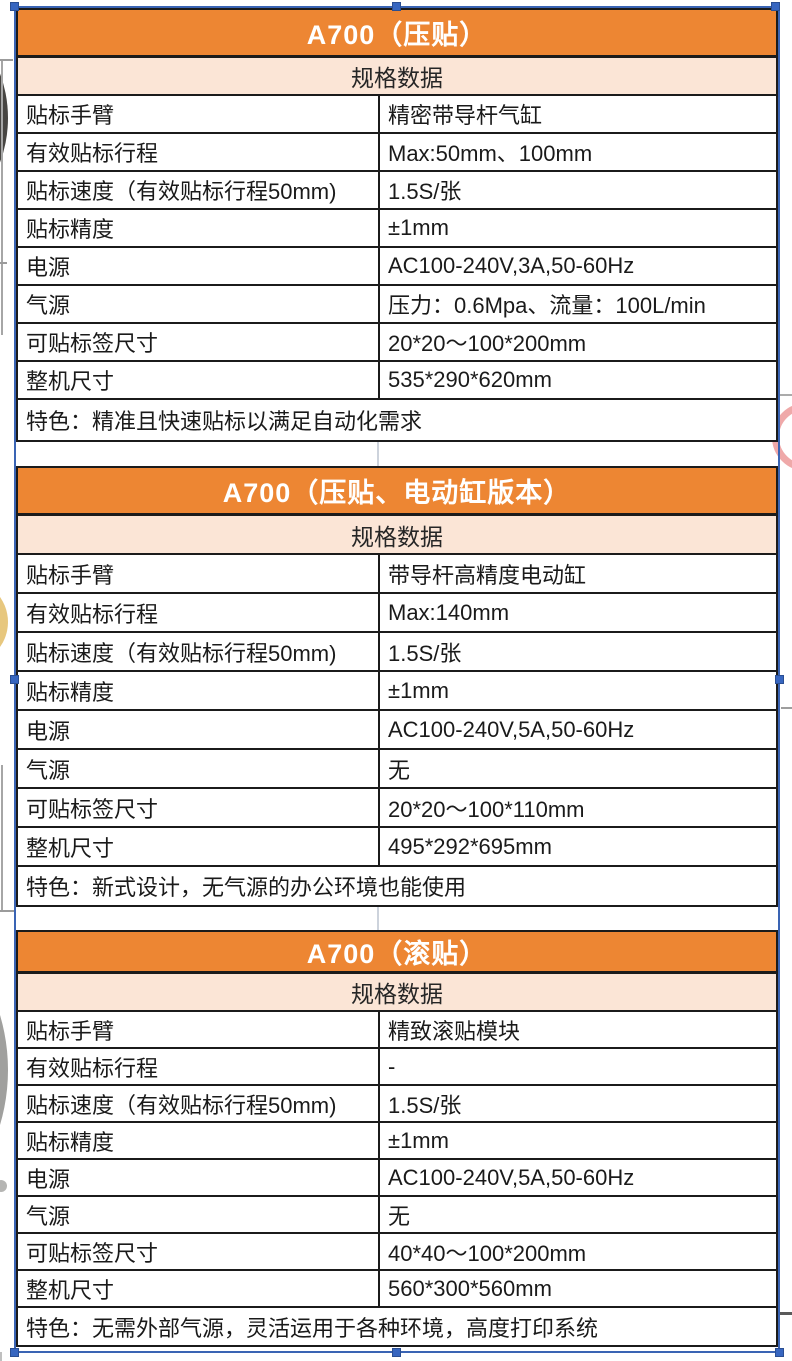 The width and height of the screenshot is (792, 1361). I want to click on spec-row: 整机尺寸 535*290*620mm, so click(397, 381).